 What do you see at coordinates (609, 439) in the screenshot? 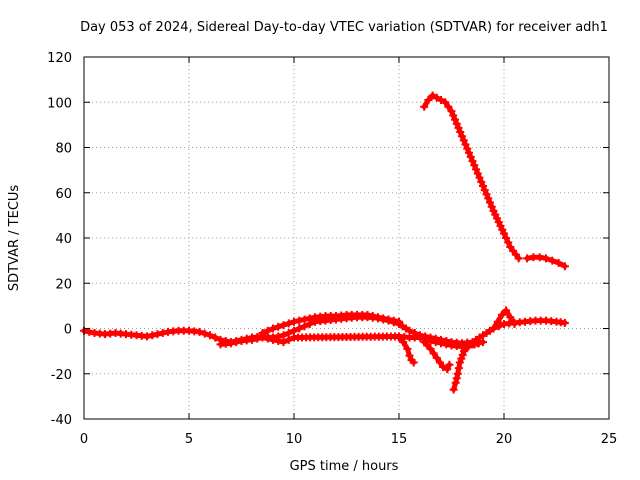
I see `x-tick-label: 25` at bounding box center [609, 439].